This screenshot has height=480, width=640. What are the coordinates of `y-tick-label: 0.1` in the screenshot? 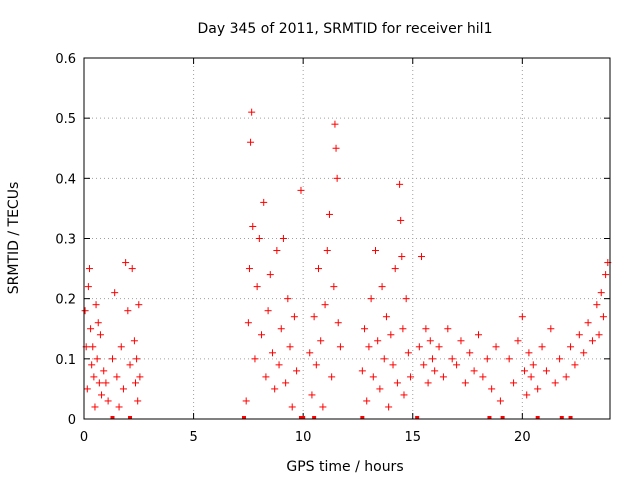 It's located at (65, 360).